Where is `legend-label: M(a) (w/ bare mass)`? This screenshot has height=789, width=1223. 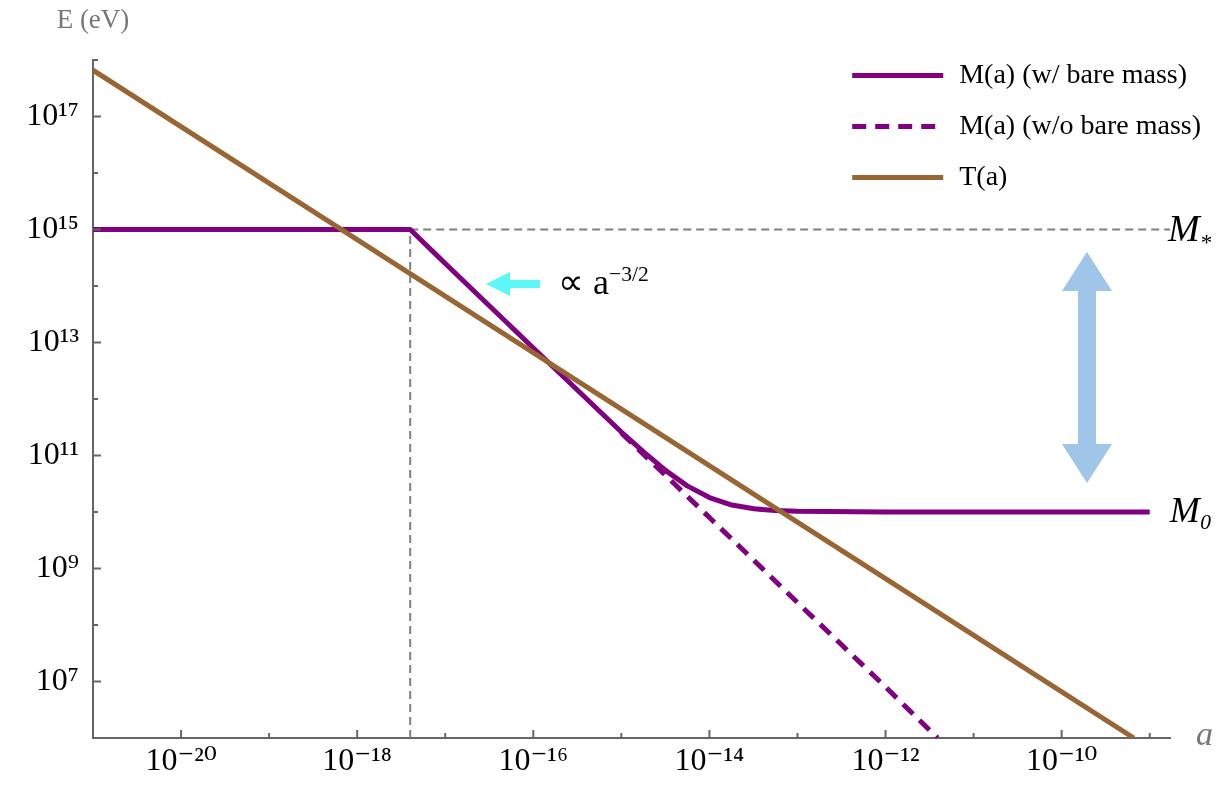
legend-label: M(a) (w/ bare mass) is located at coordinates (1073, 73).